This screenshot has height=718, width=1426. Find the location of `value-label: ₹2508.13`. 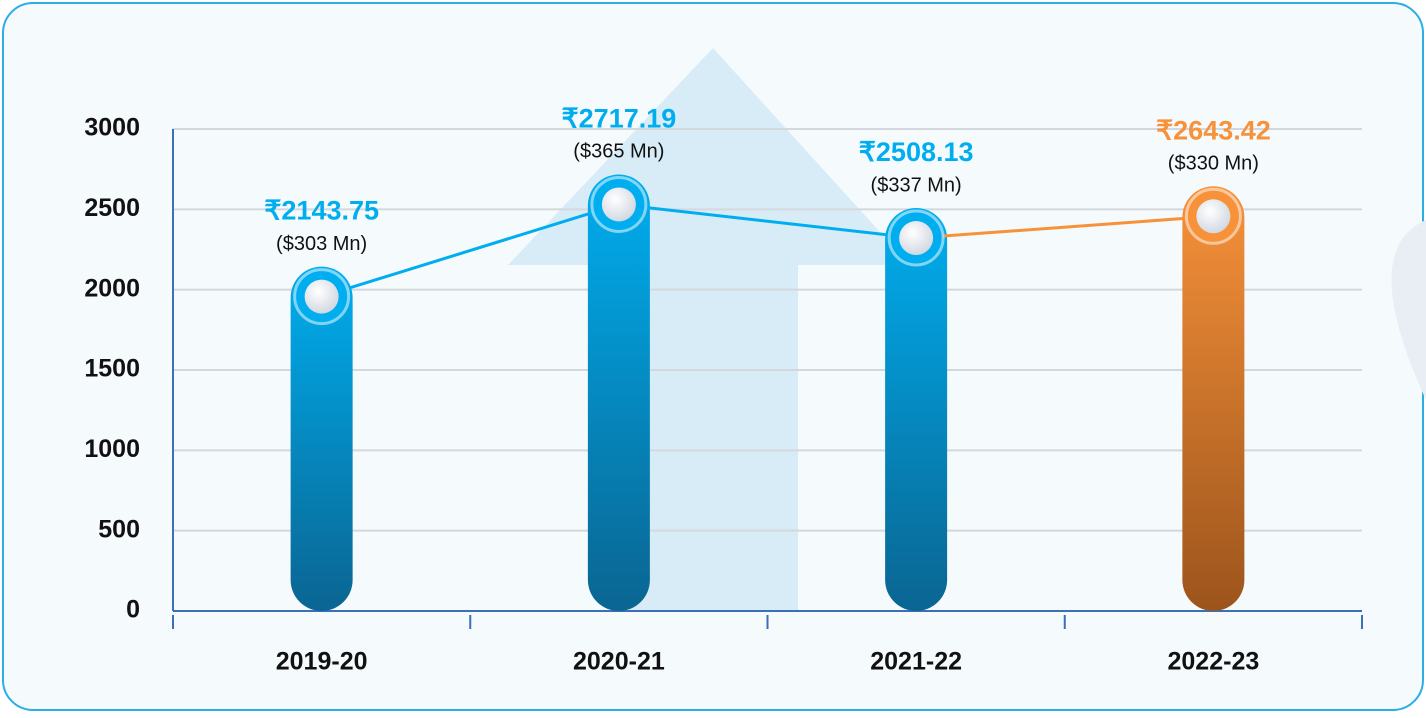

value-label: ₹2508.13 is located at coordinates (916, 152).